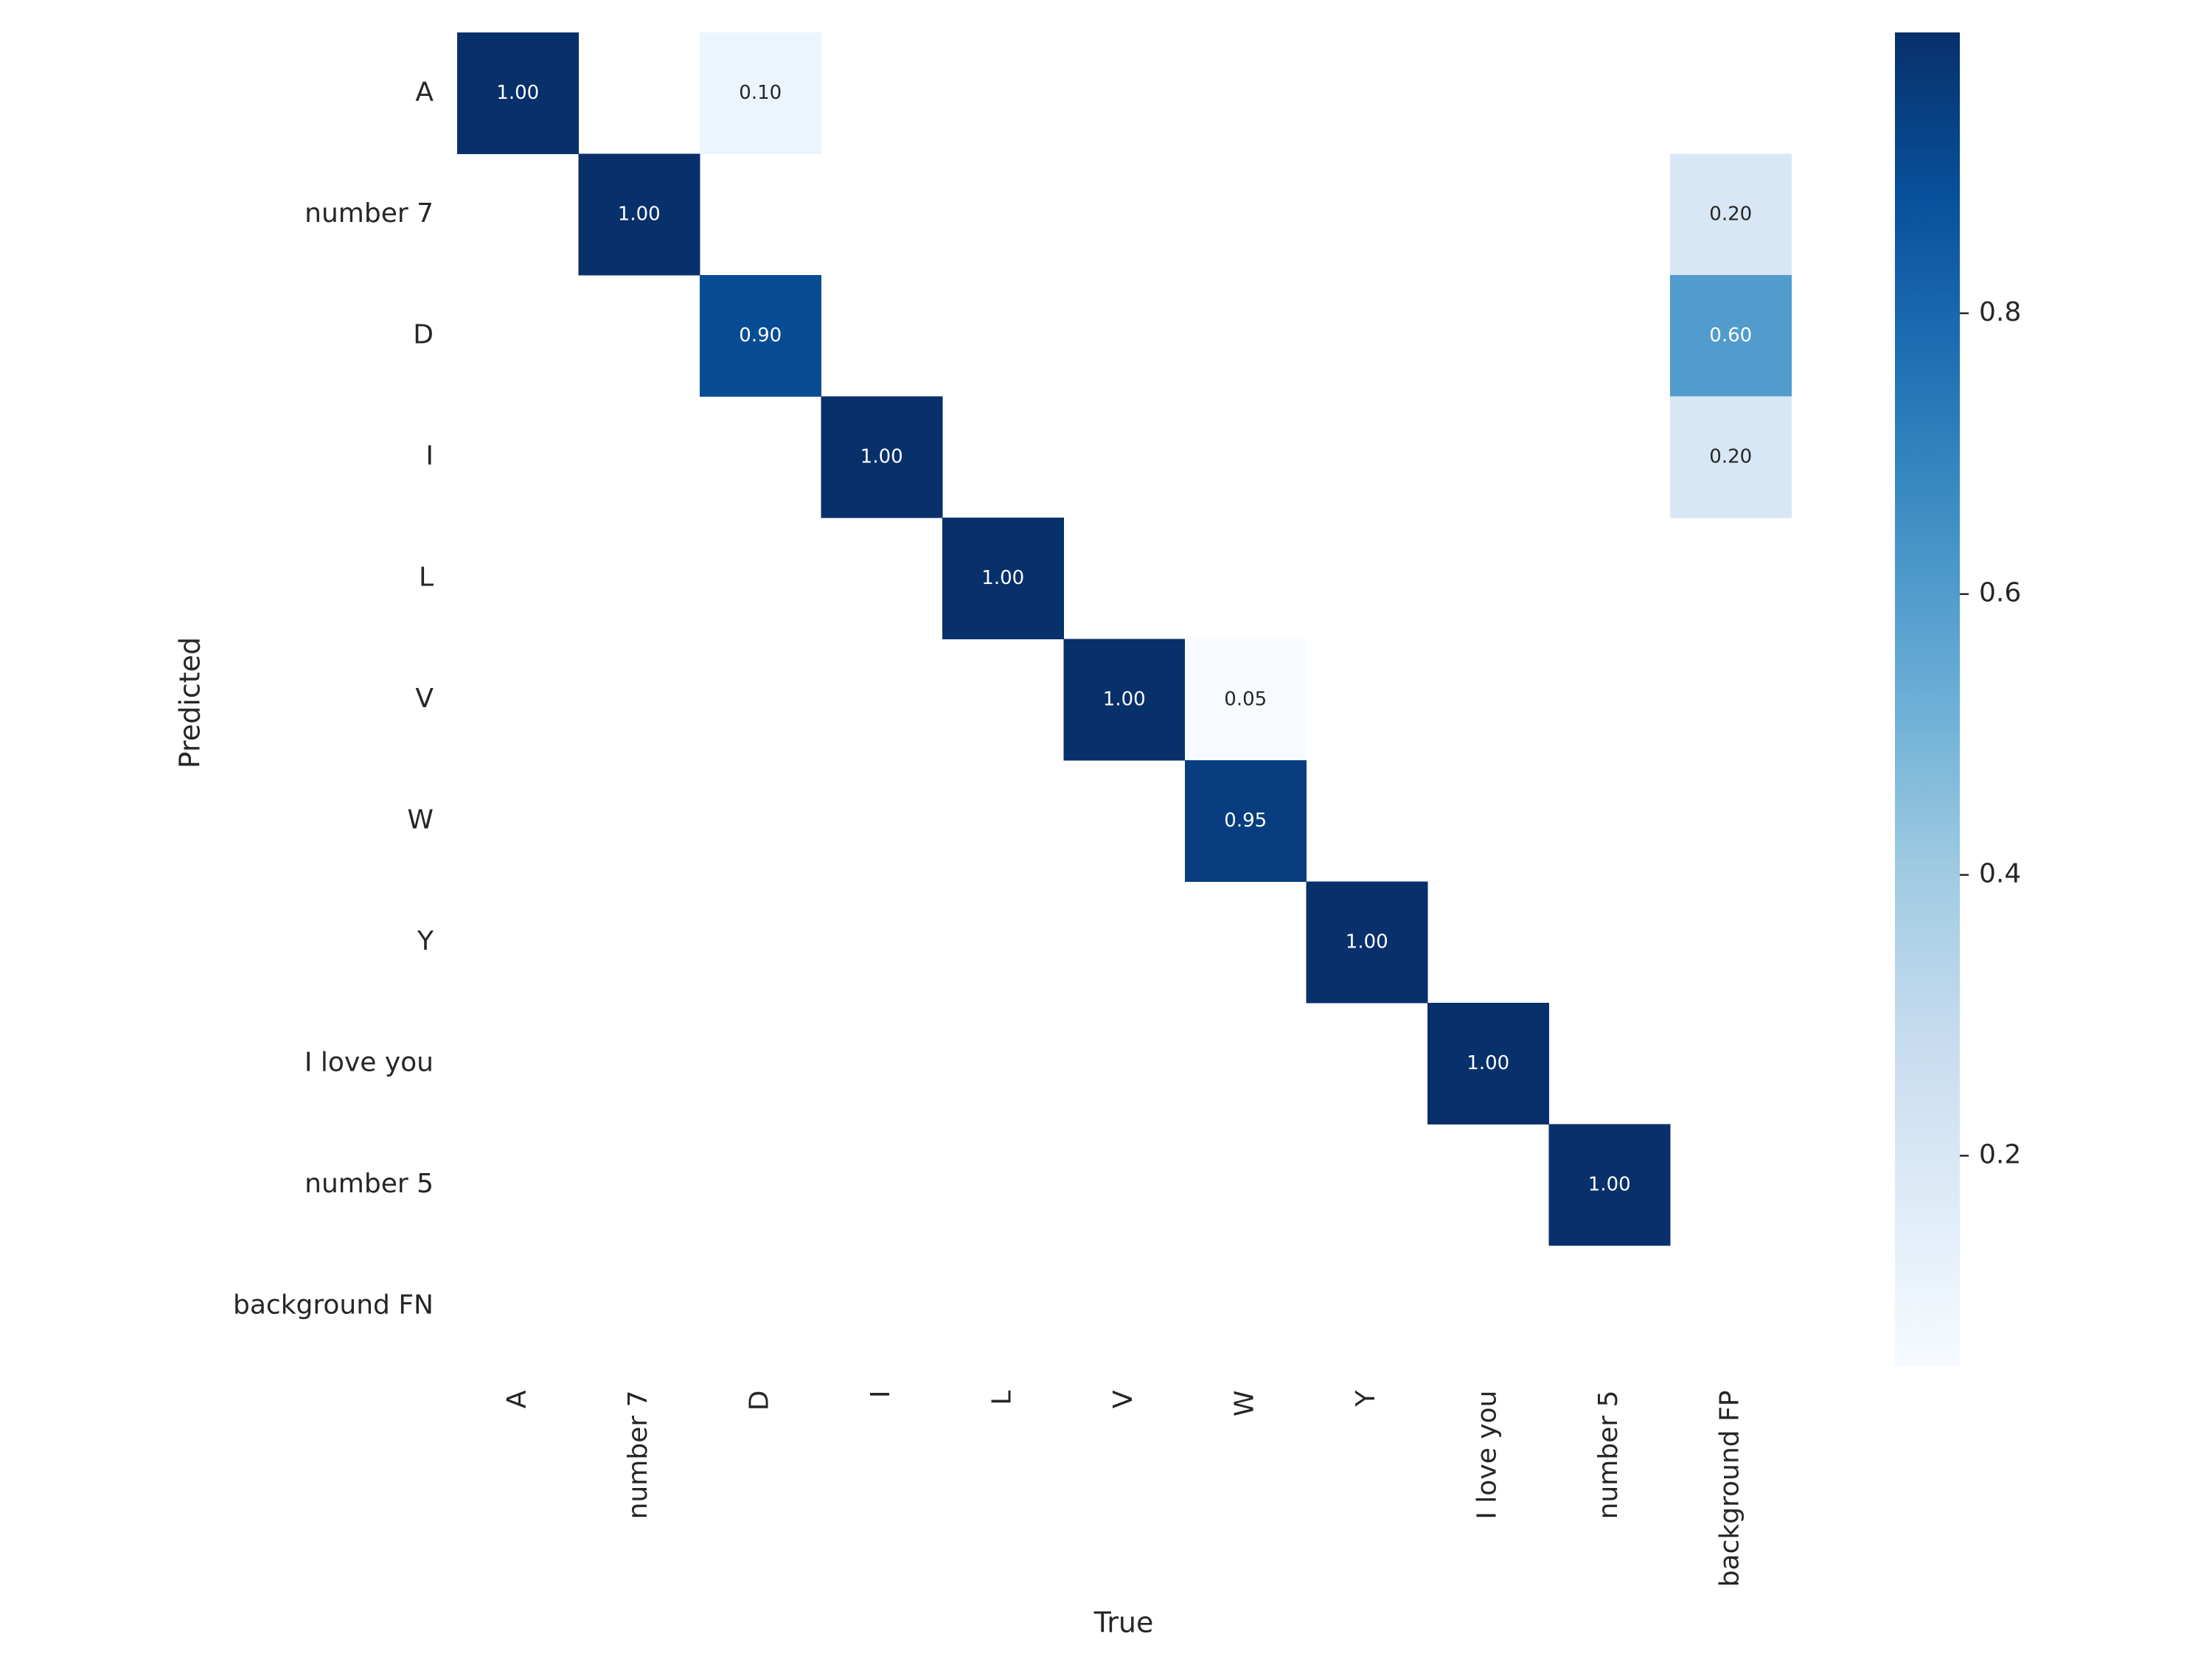 The width and height of the screenshot is (2212, 1662). Describe the element at coordinates (369, 1062) in the screenshot. I see `y-tick-label: I love you` at that location.